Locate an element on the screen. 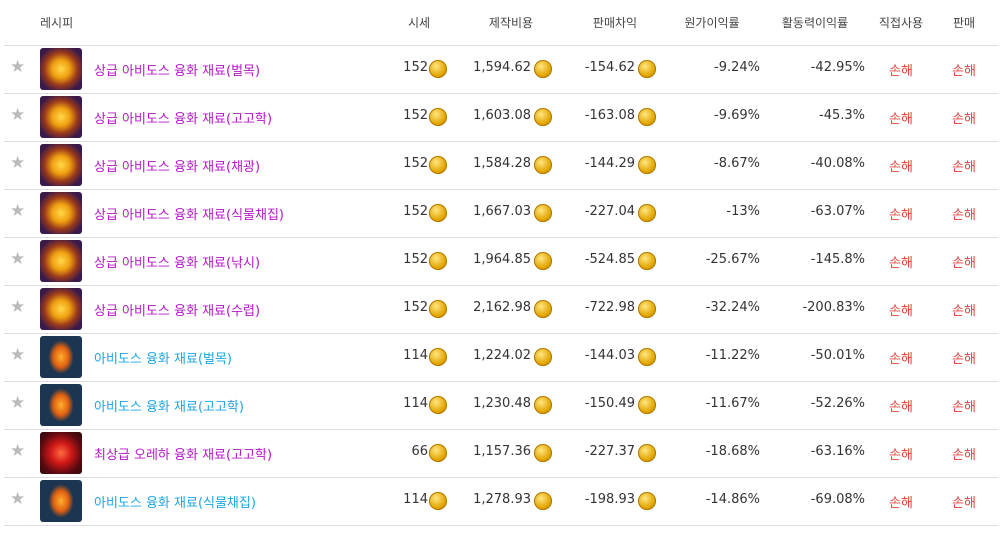  energy-margin: -50.01% is located at coordinates (837, 355).